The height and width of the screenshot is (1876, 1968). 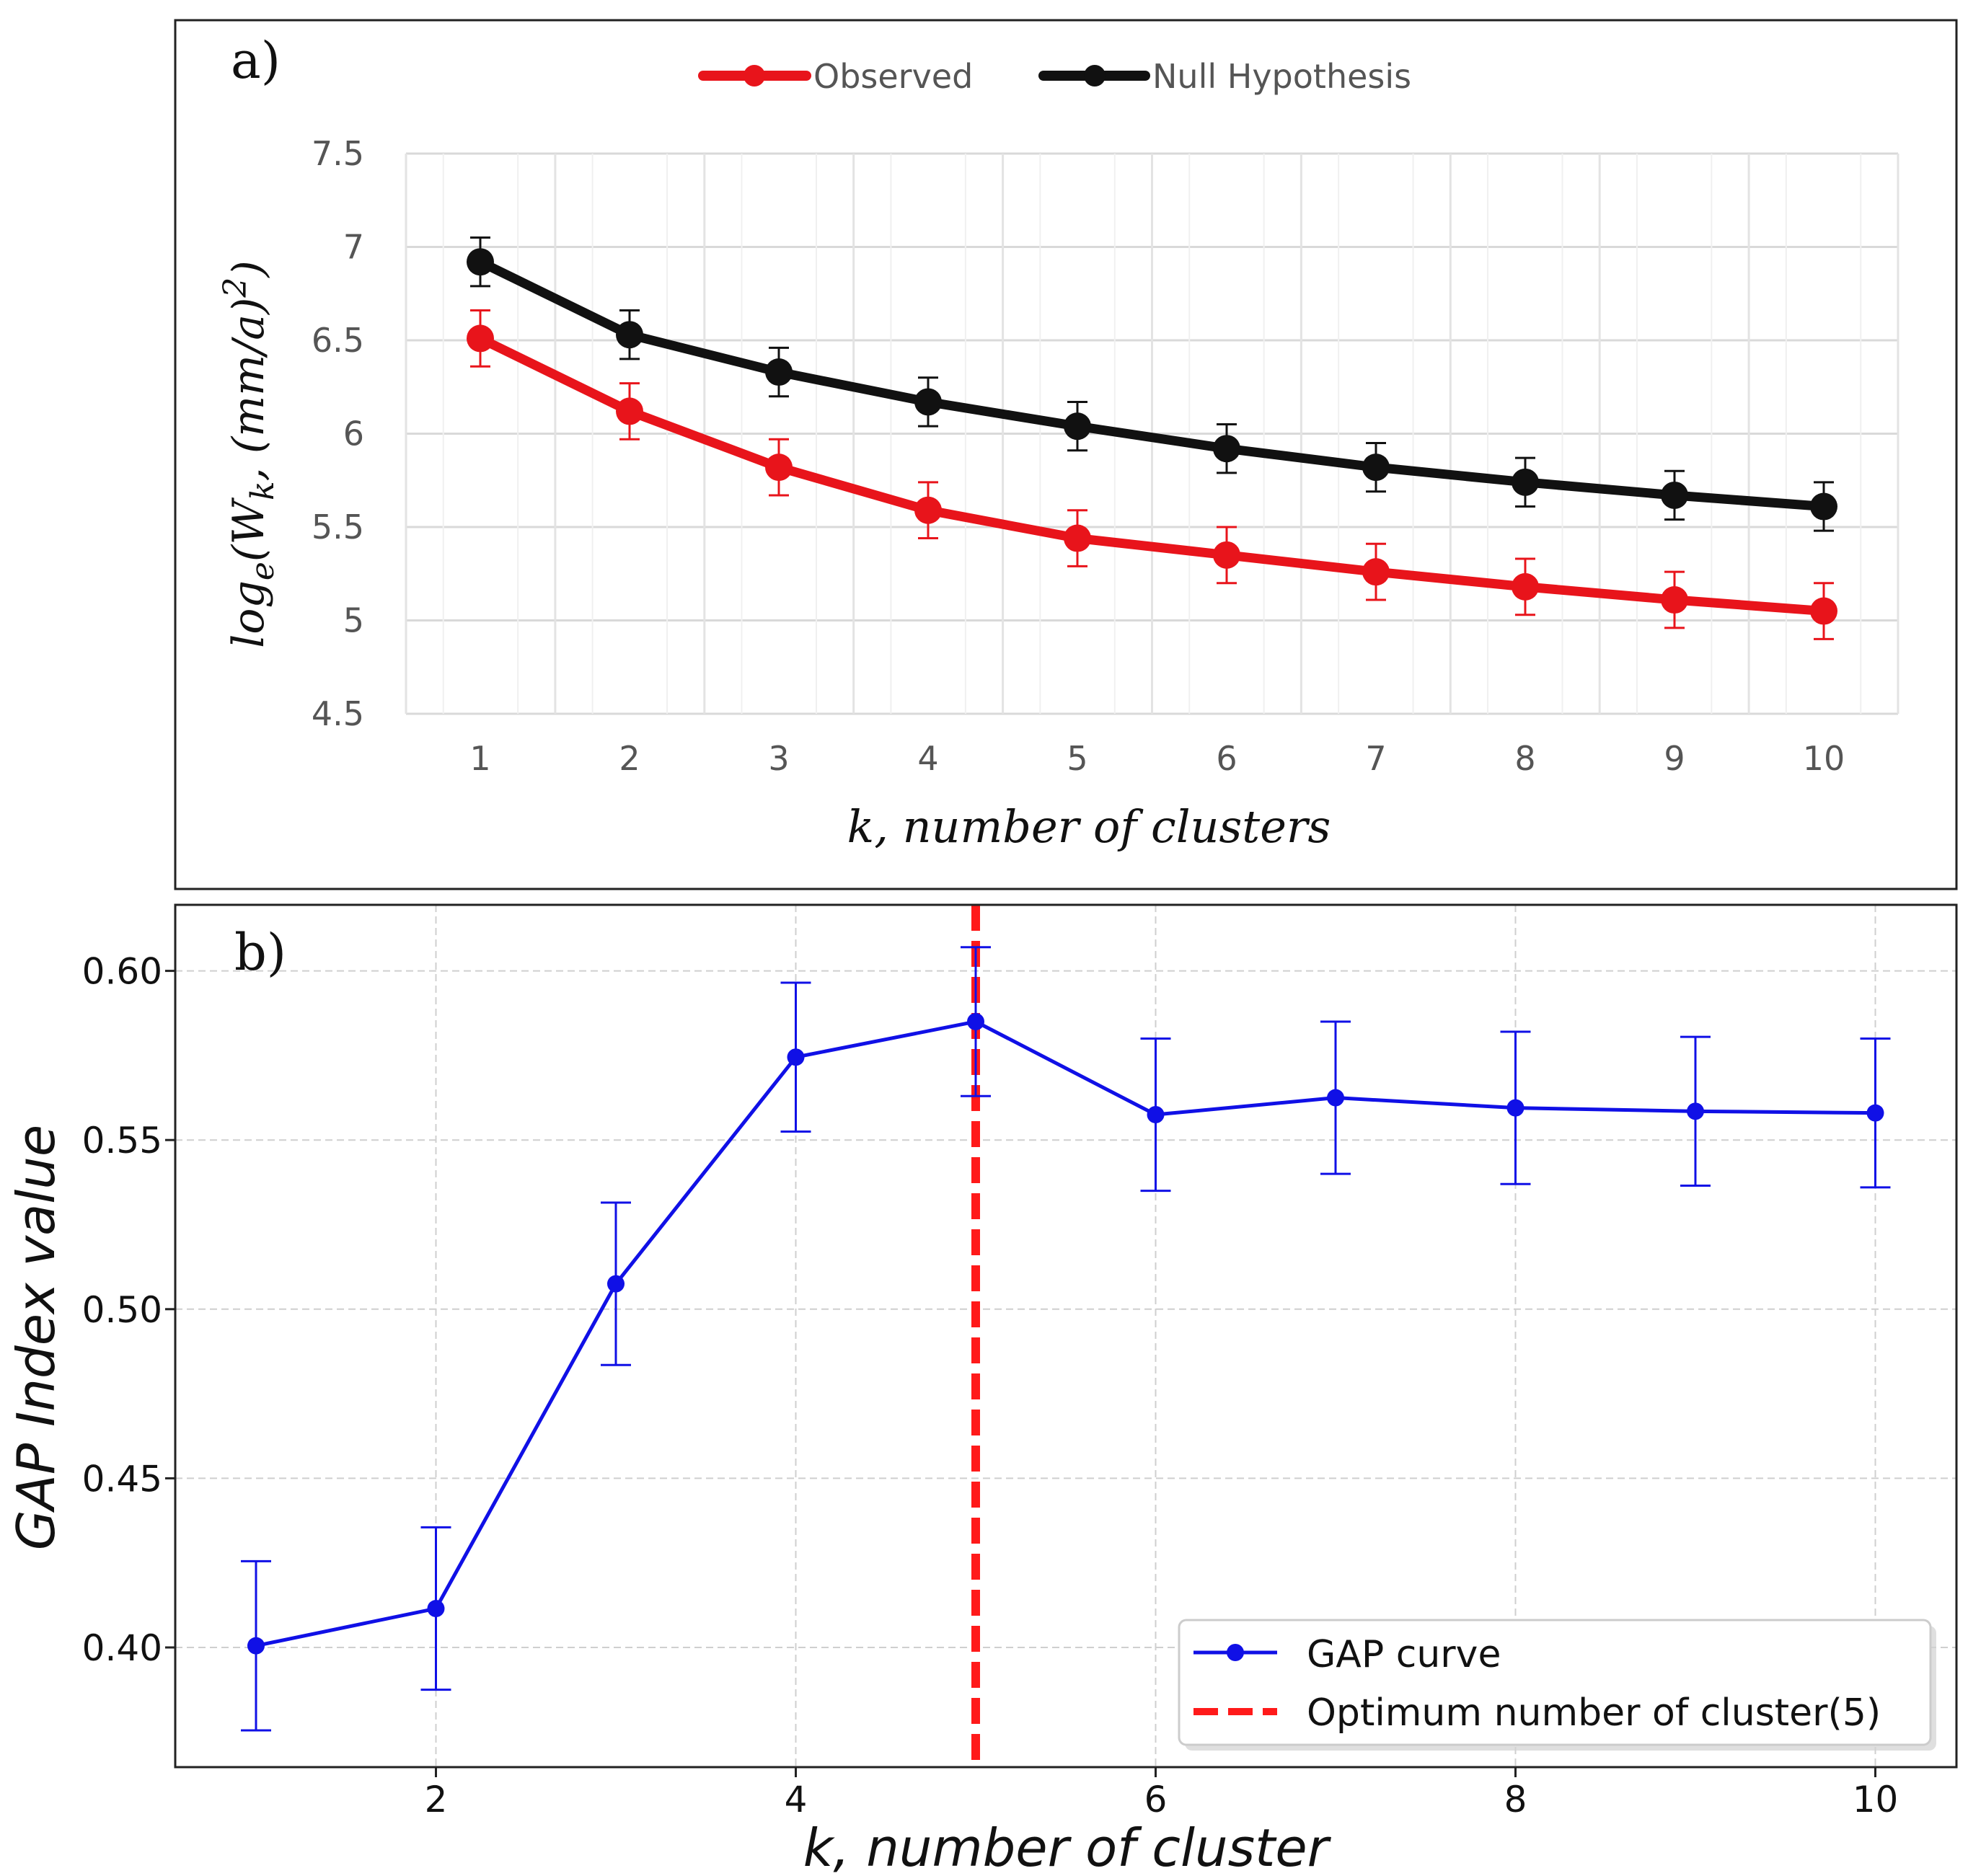 What do you see at coordinates (122, 1141) in the screenshot?
I see `panel-b-y-tick-label: 0.55` at bounding box center [122, 1141].